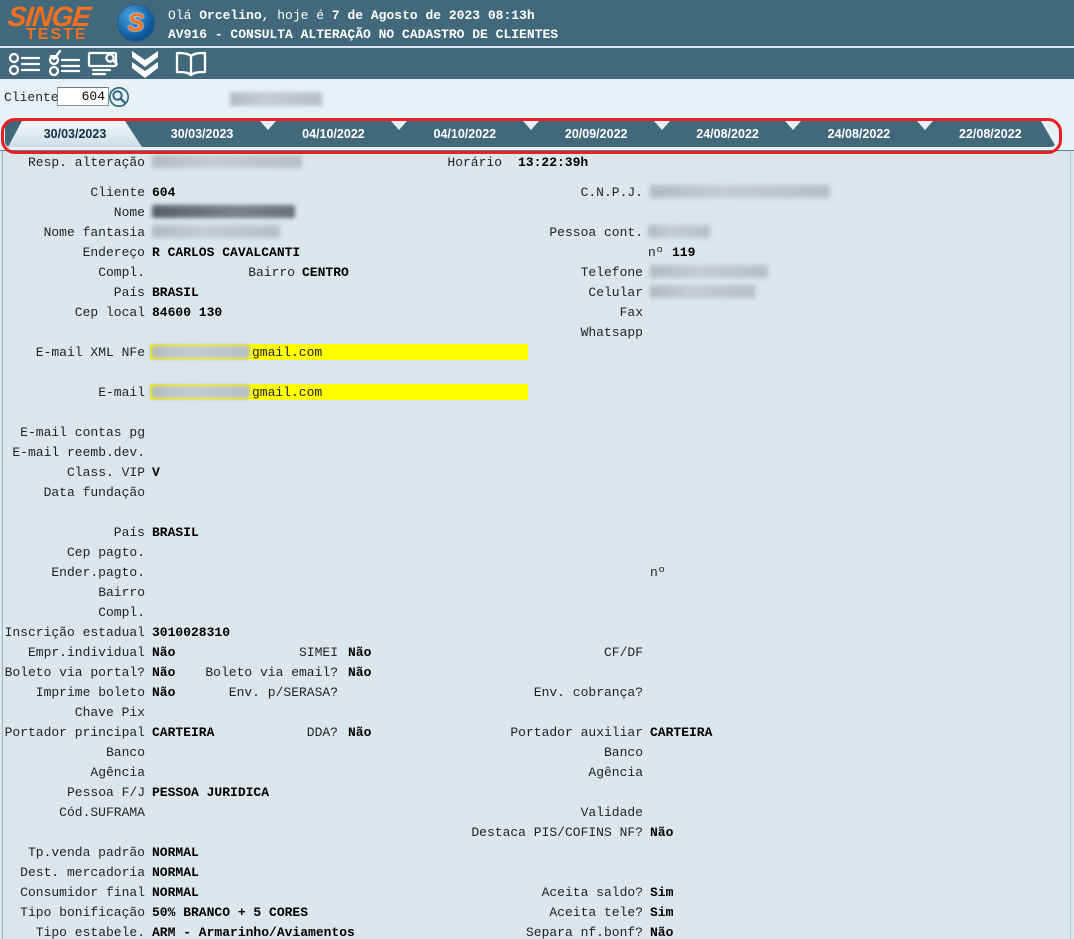 The height and width of the screenshot is (939, 1074). What do you see at coordinates (129, 532) in the screenshot?
I see `field-label: País` at bounding box center [129, 532].